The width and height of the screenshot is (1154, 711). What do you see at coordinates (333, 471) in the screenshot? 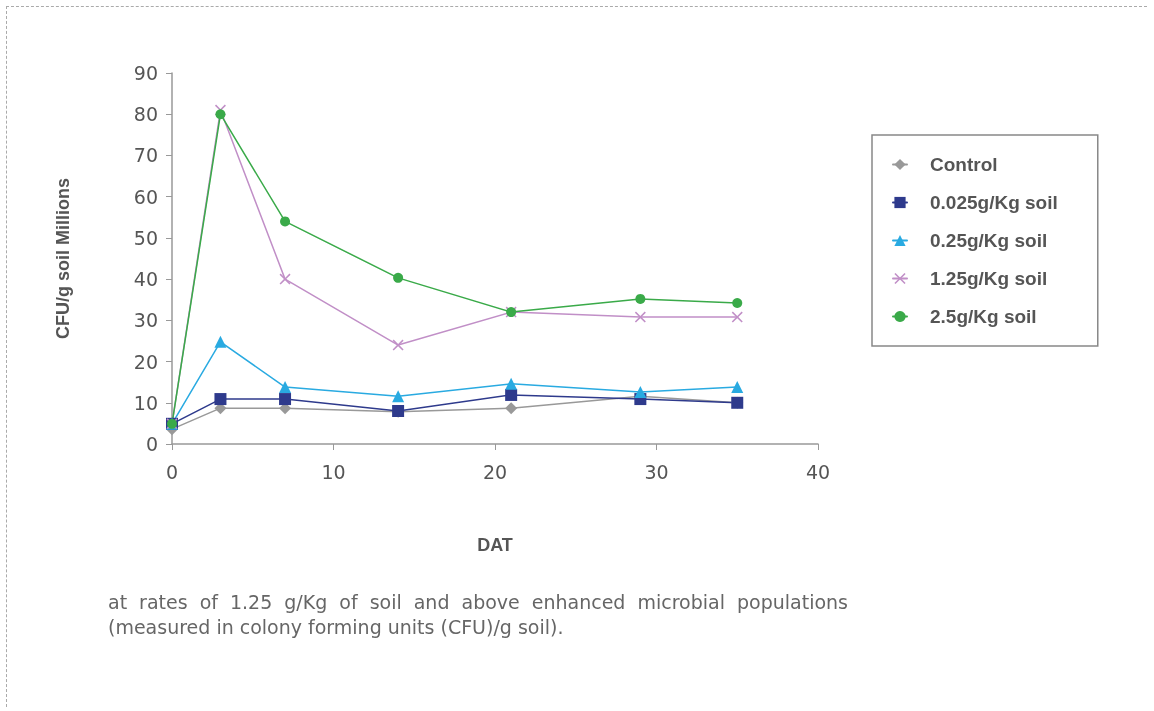
I see `x-tick-label: 10` at bounding box center [333, 471].